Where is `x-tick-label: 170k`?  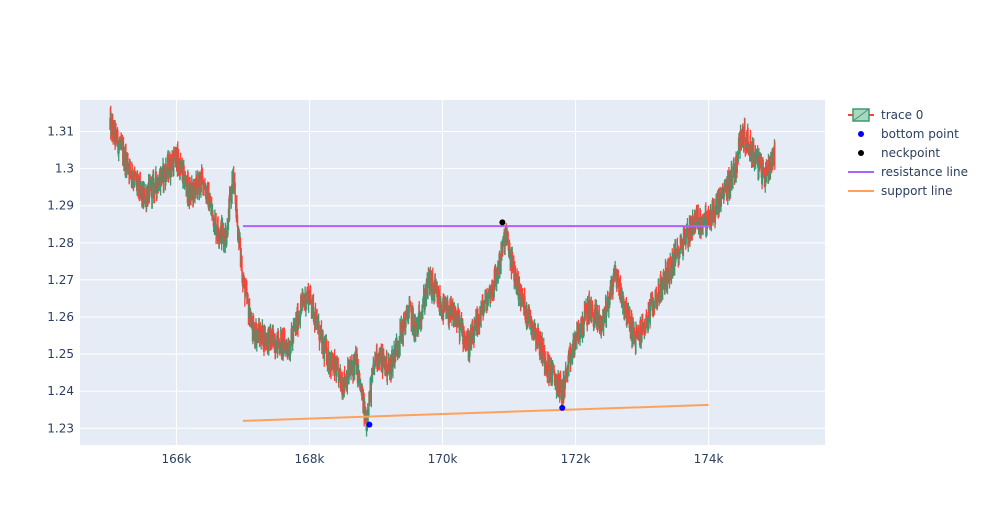
x-tick-label: 170k is located at coordinates (443, 459).